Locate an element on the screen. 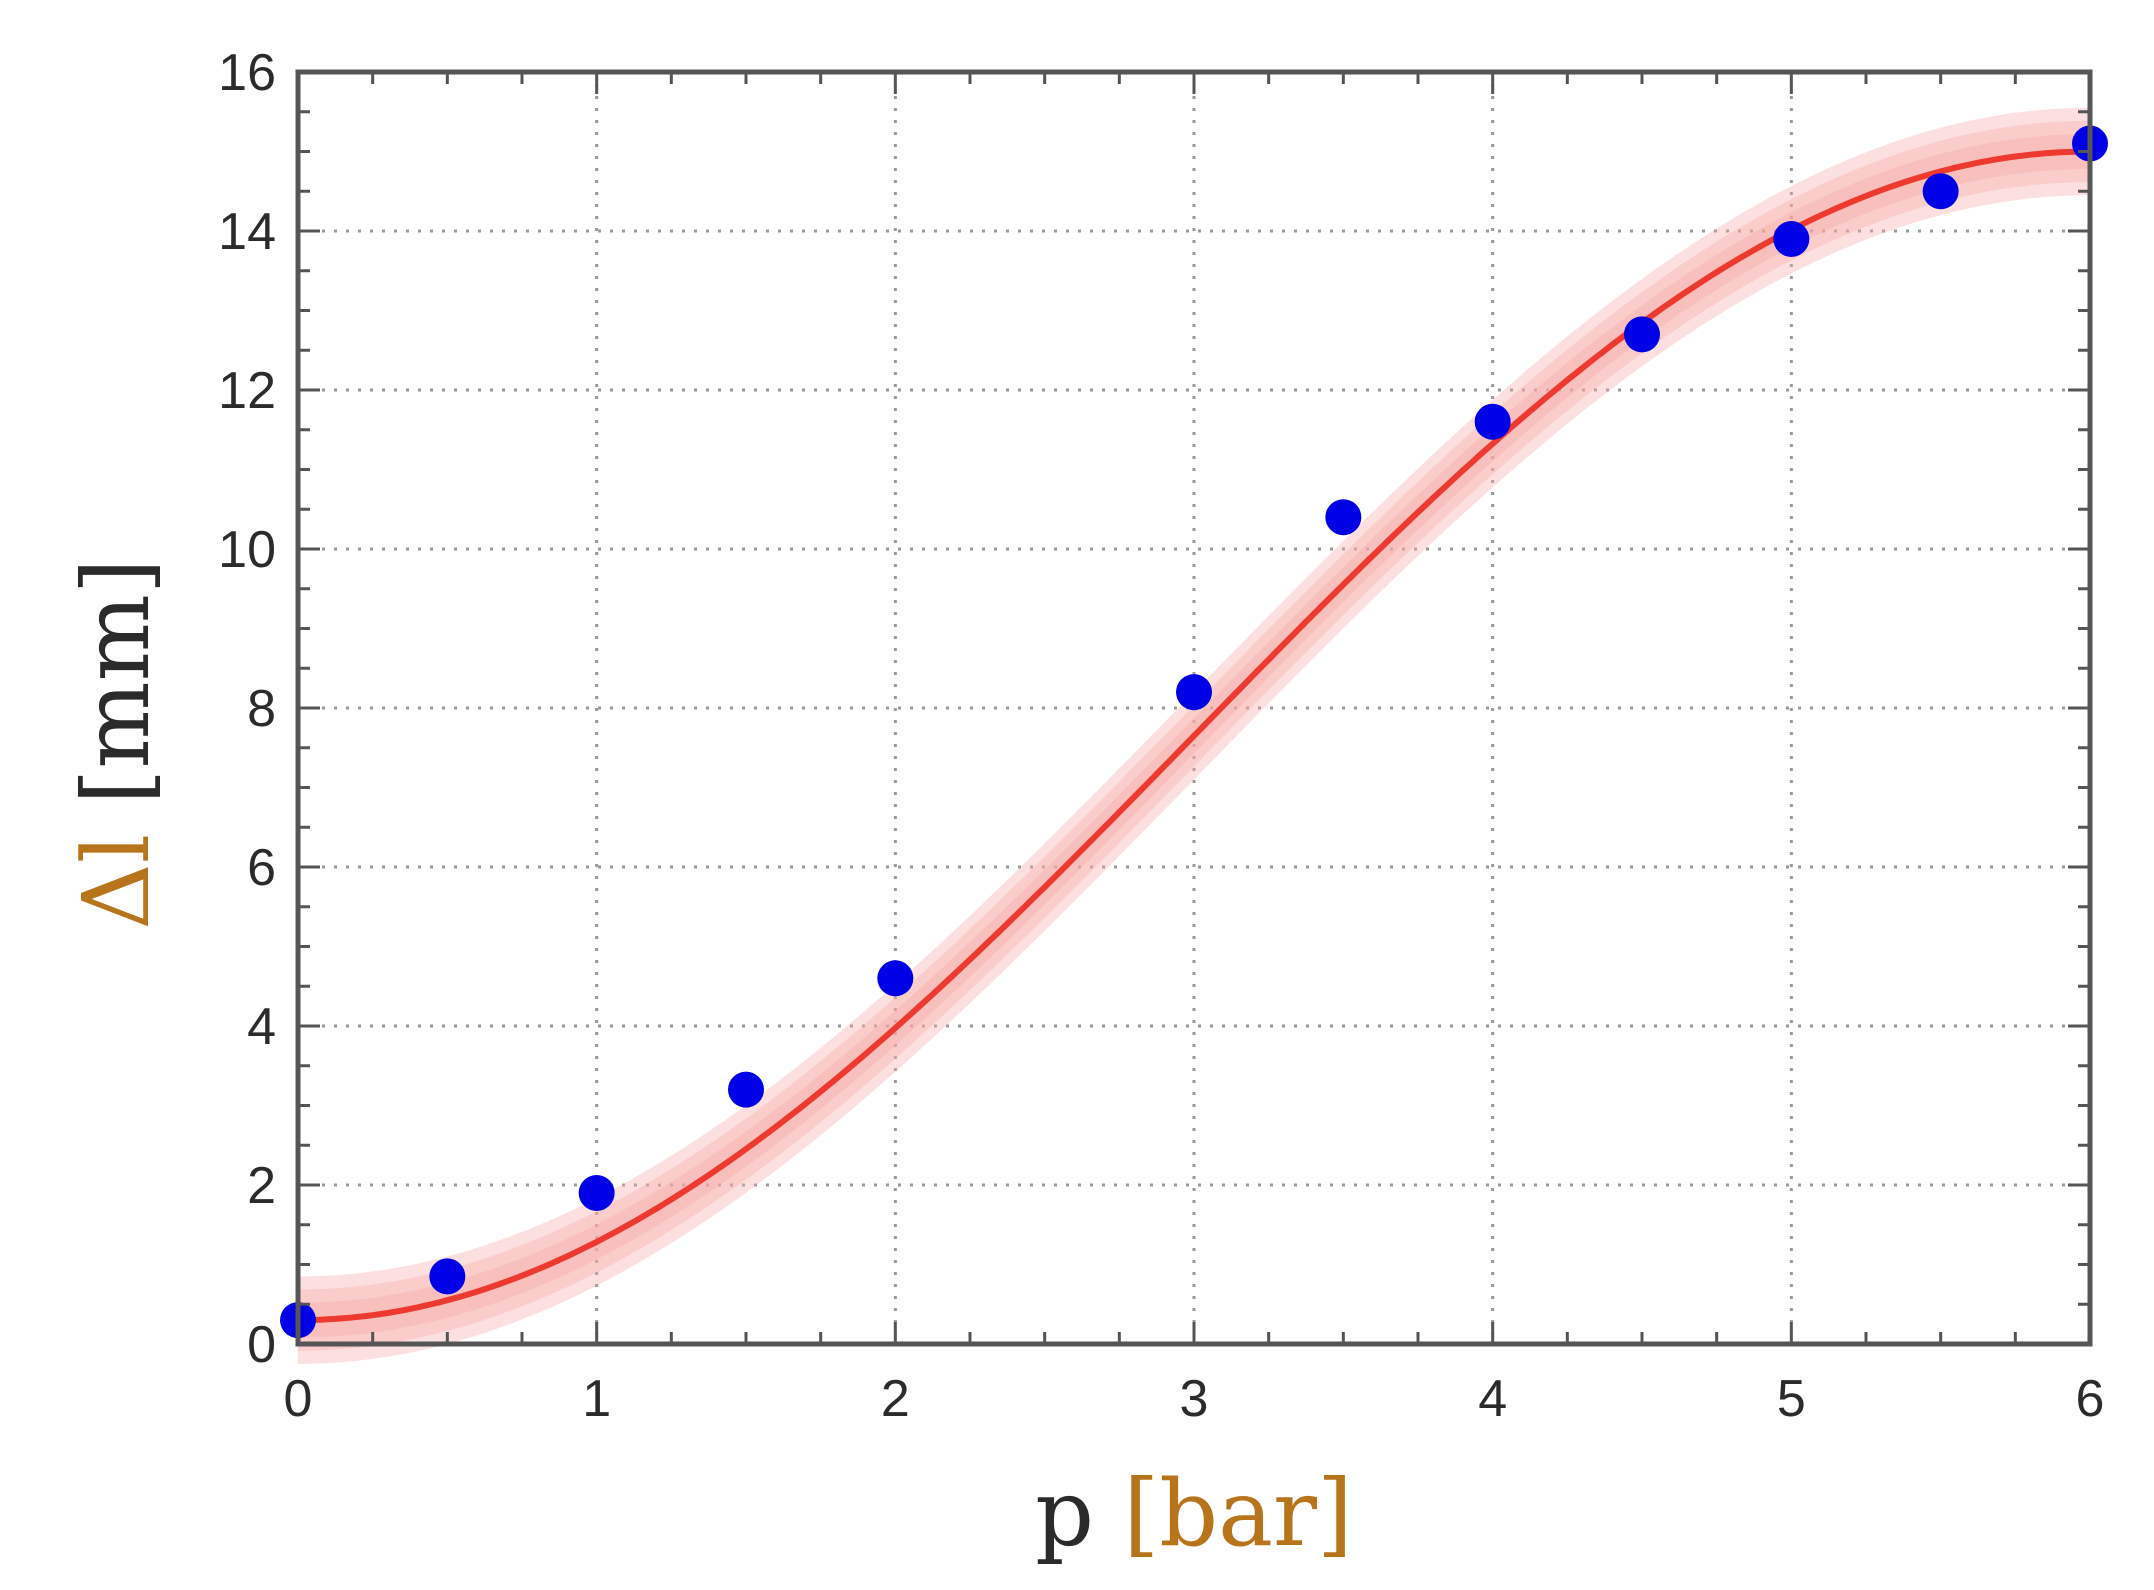 This screenshot has height=1590, width=2154. y-axis-symbol: Δl is located at coordinates (116, 882).